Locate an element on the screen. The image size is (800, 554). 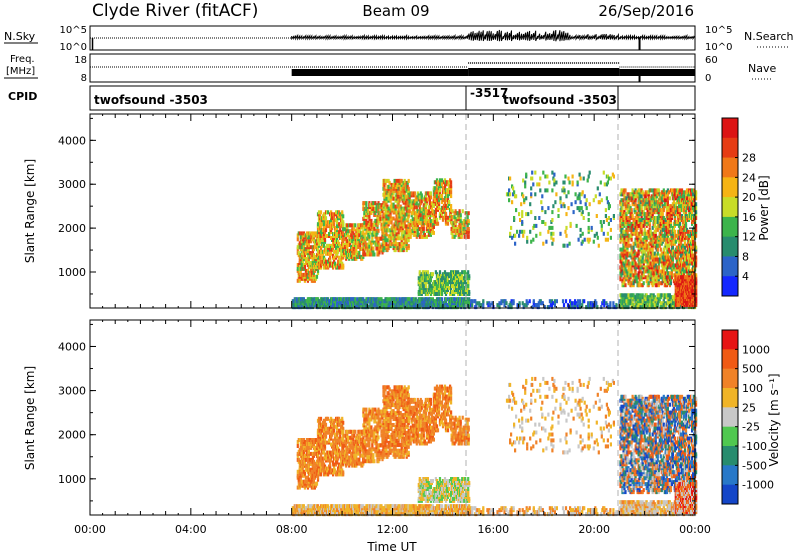
freq-panel-frame is located at coordinates (392, 68).